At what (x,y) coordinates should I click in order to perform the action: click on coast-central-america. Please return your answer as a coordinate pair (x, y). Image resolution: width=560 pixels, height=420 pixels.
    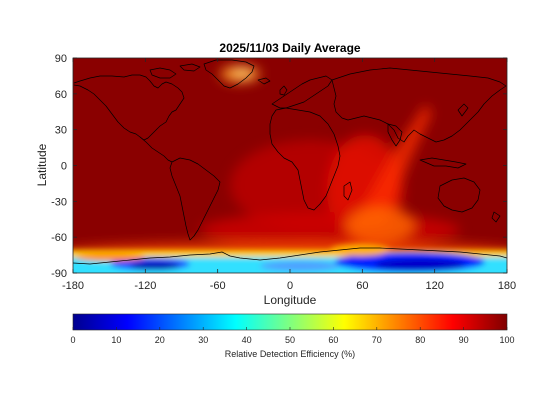
    Looking at the image, I should click on (156, 149).